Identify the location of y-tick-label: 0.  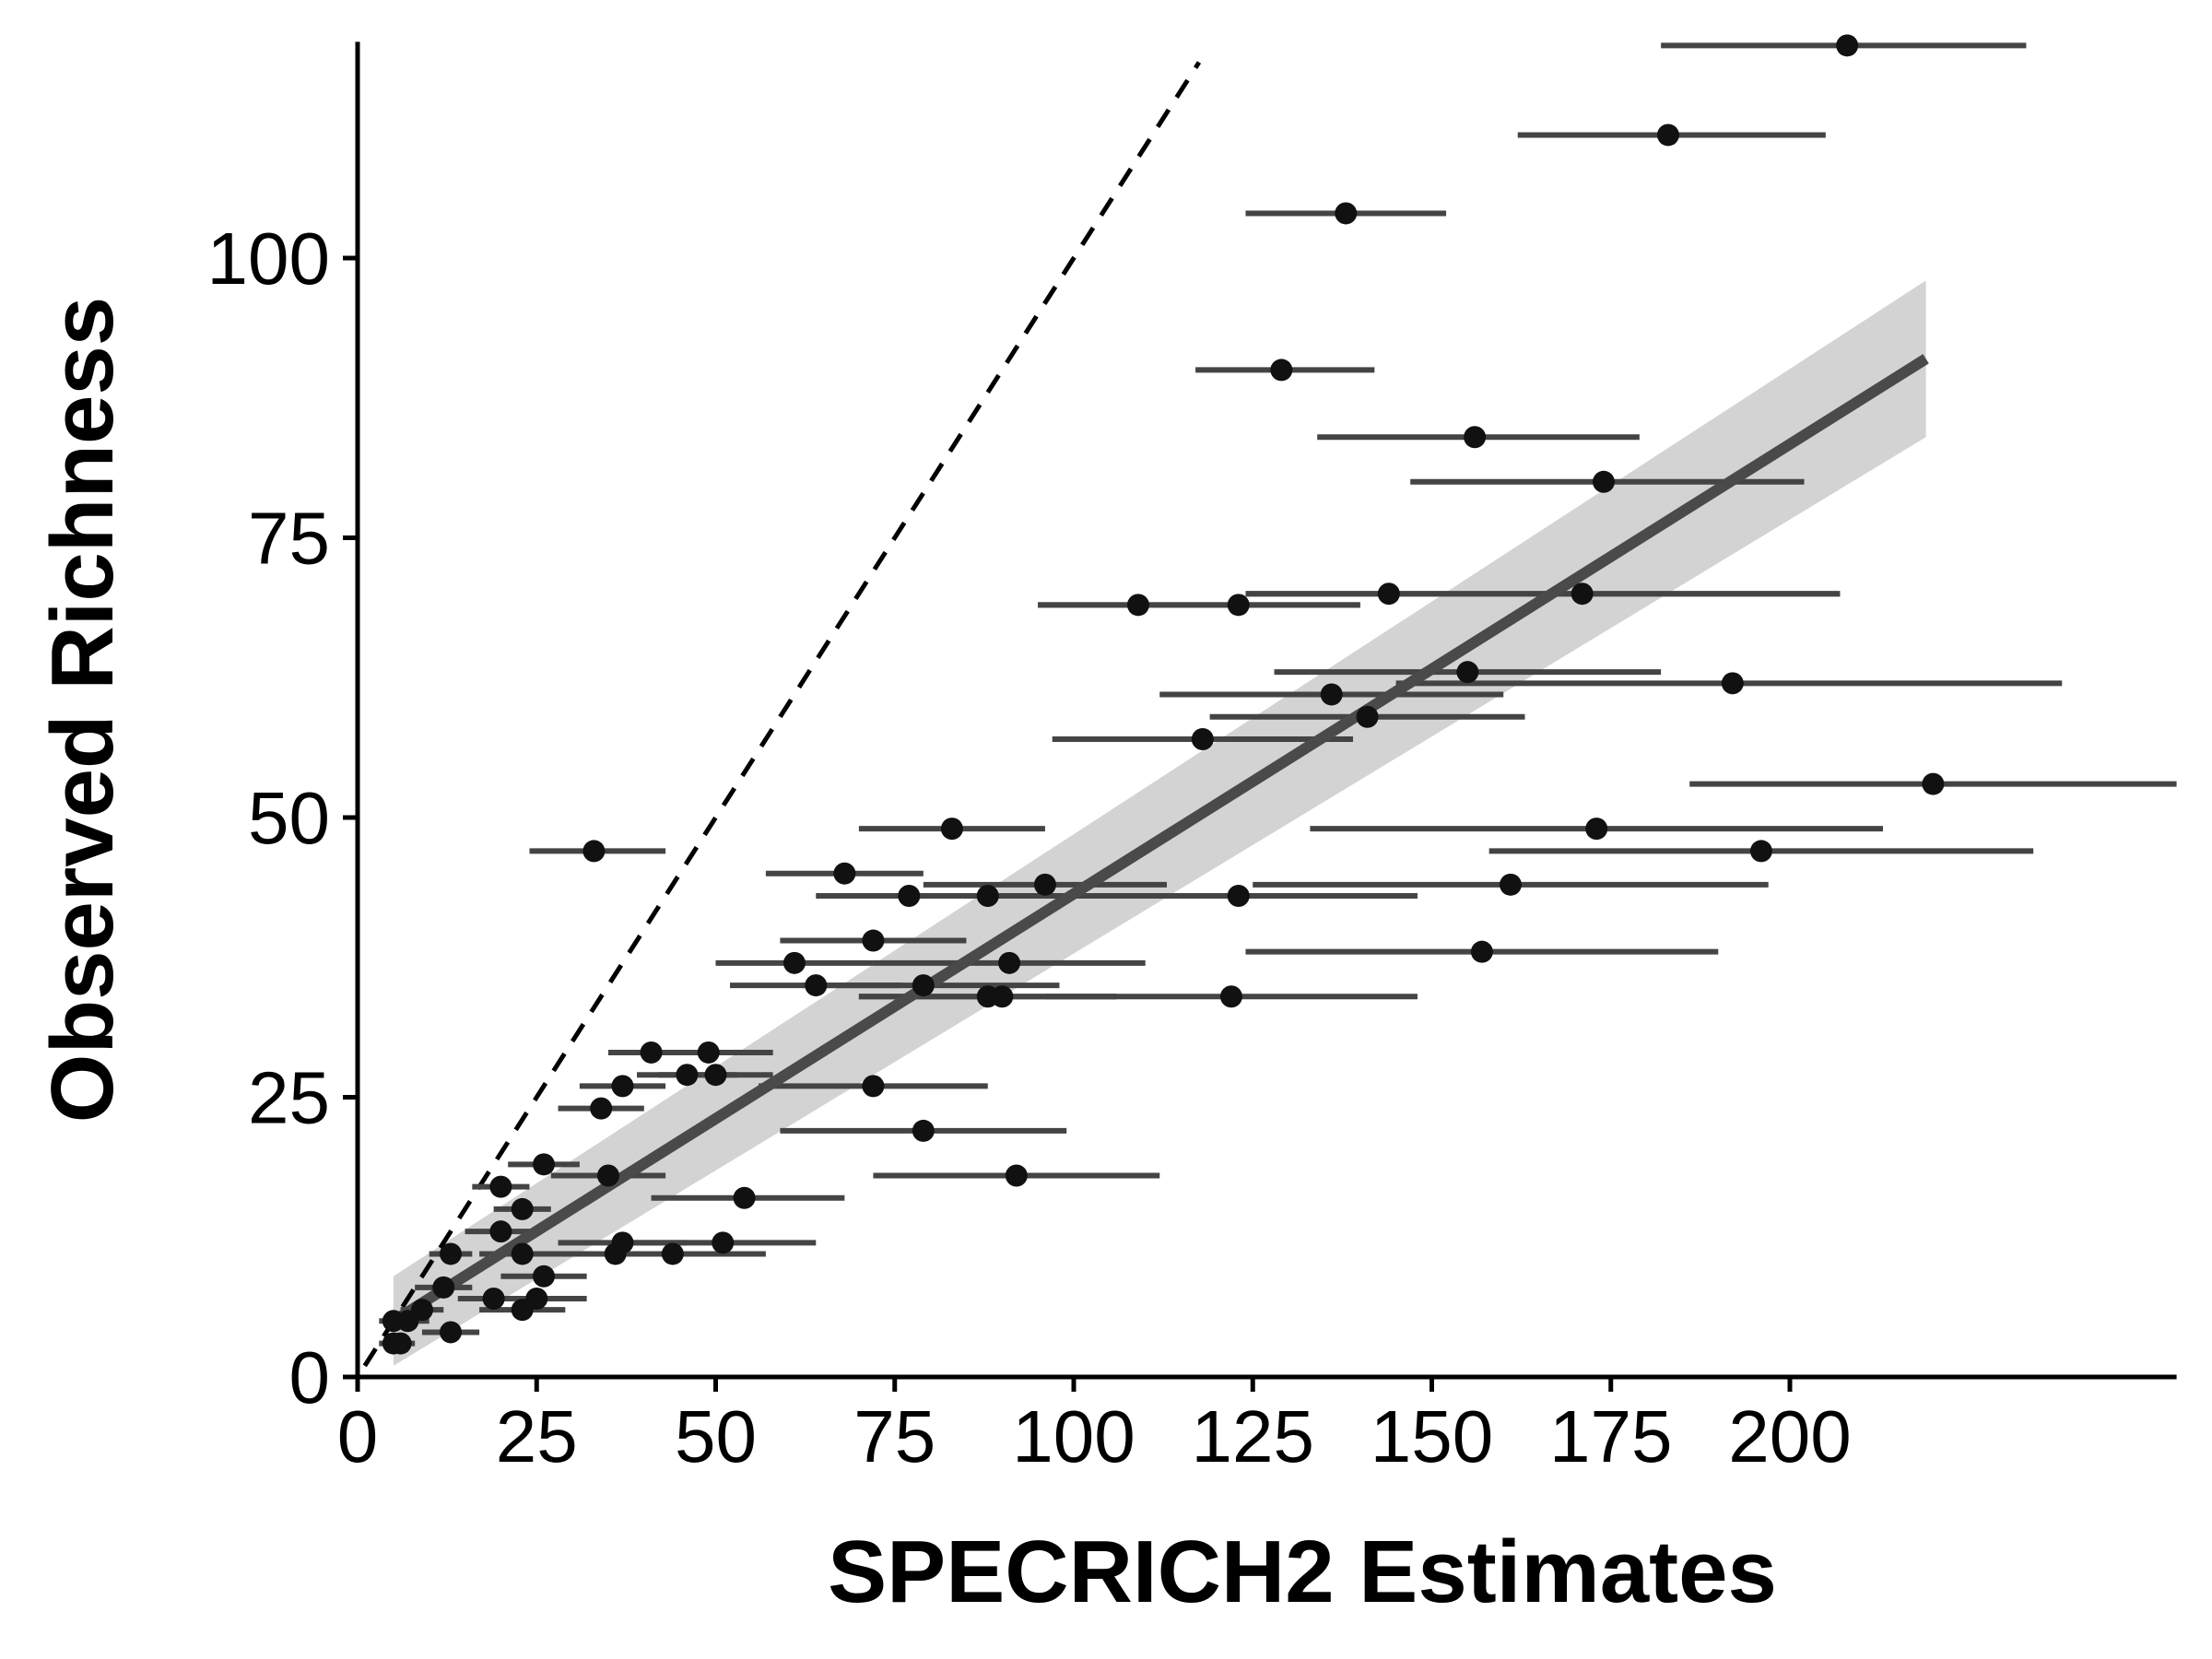
(310, 1377).